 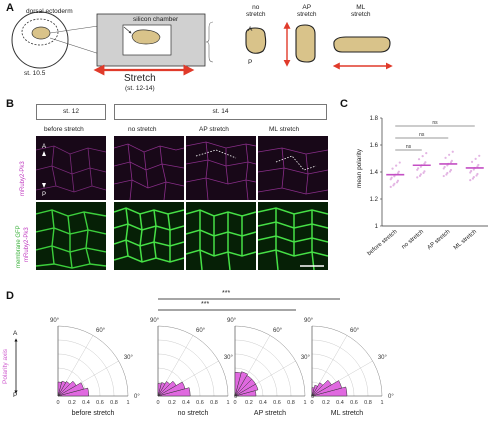 What do you see at coordinates (149, 168) in the screenshot?
I see `image-no-stretch-mruby` at bounding box center [149, 168].